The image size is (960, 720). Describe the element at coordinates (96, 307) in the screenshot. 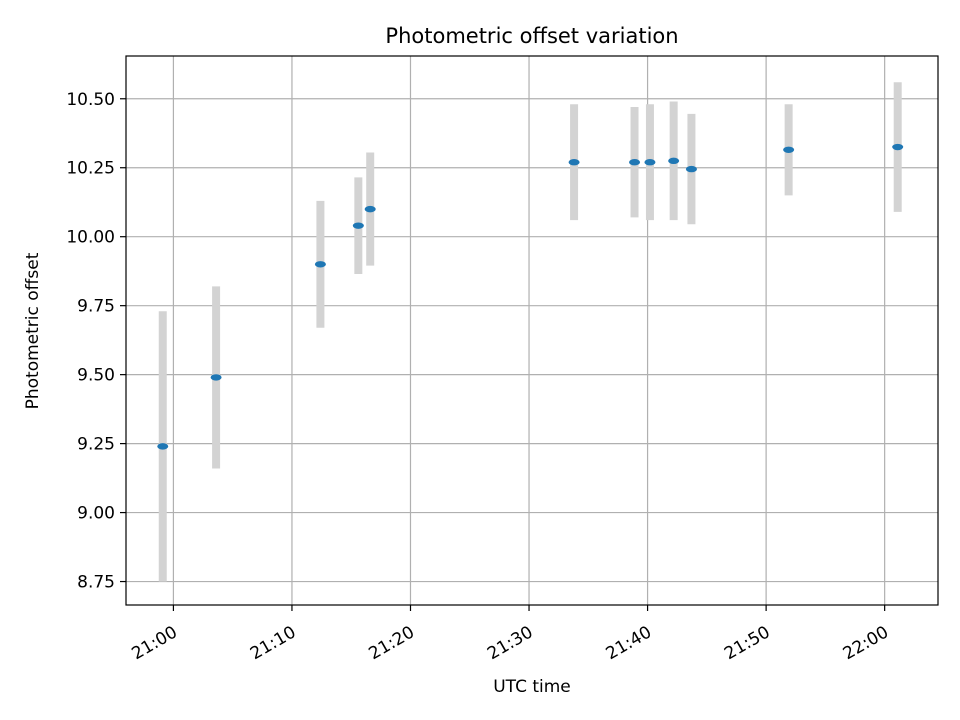

I see `y-tick-label: 9.75` at that location.